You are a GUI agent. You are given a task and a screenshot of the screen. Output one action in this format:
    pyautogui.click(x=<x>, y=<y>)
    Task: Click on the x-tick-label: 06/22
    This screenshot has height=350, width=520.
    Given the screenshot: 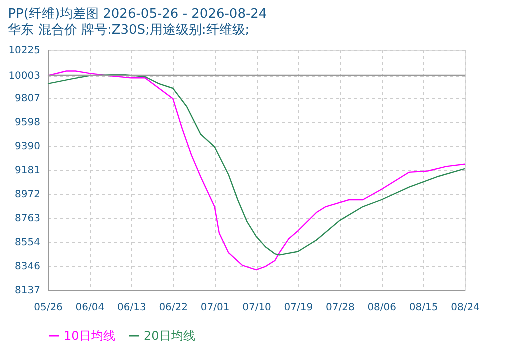 What is the action you would take?
    pyautogui.click(x=173, y=308)
    